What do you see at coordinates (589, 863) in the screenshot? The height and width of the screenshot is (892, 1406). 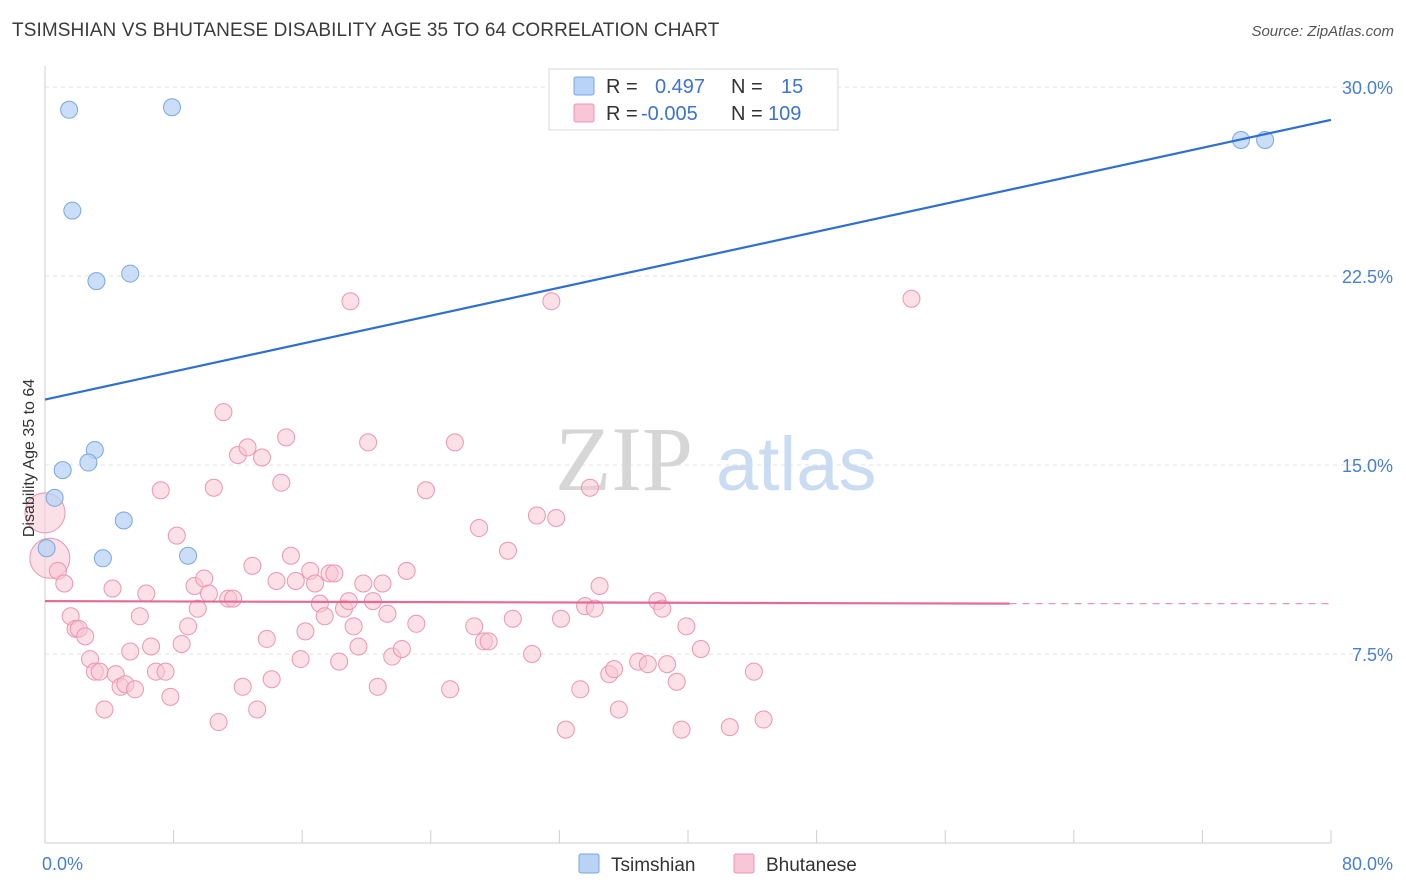 I see `bottom-legend-swatch-tsimshian` at bounding box center [589, 863].